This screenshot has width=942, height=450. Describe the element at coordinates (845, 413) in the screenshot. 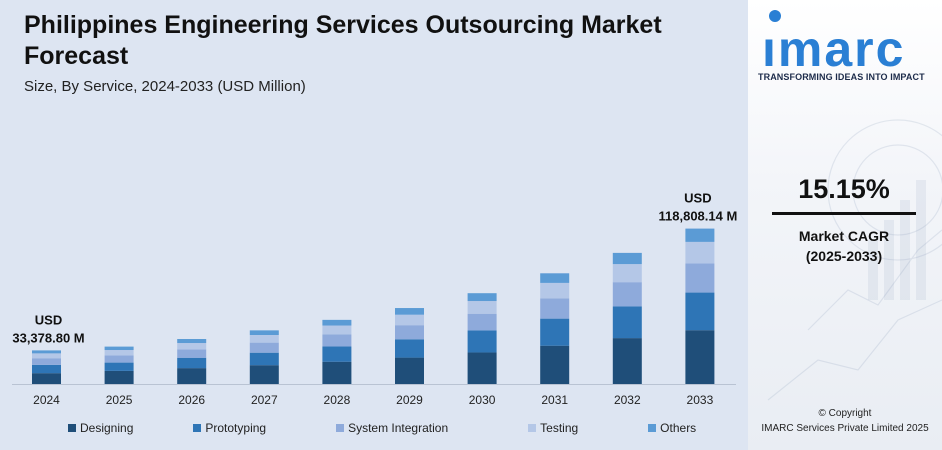

I see `copyright-line1: © Copyright` at that location.